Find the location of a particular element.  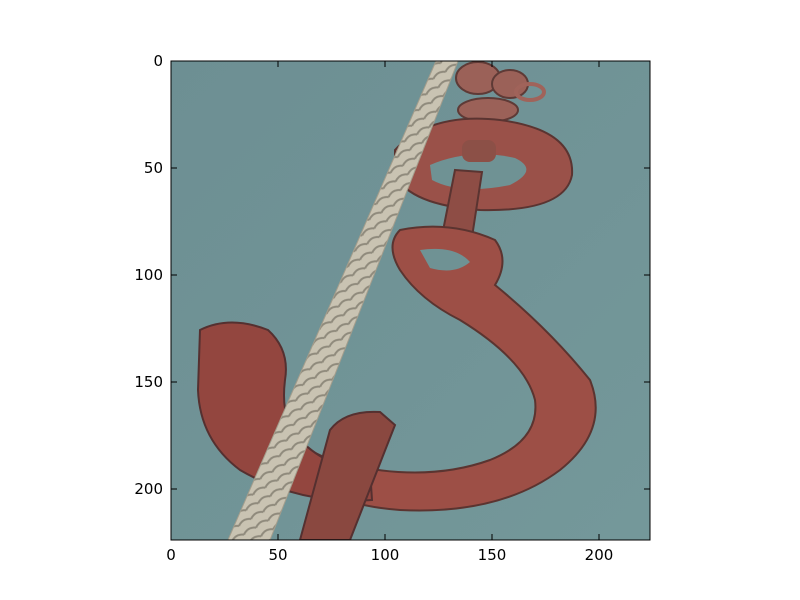

y-tick-label: 50 is located at coordinates (153, 168).